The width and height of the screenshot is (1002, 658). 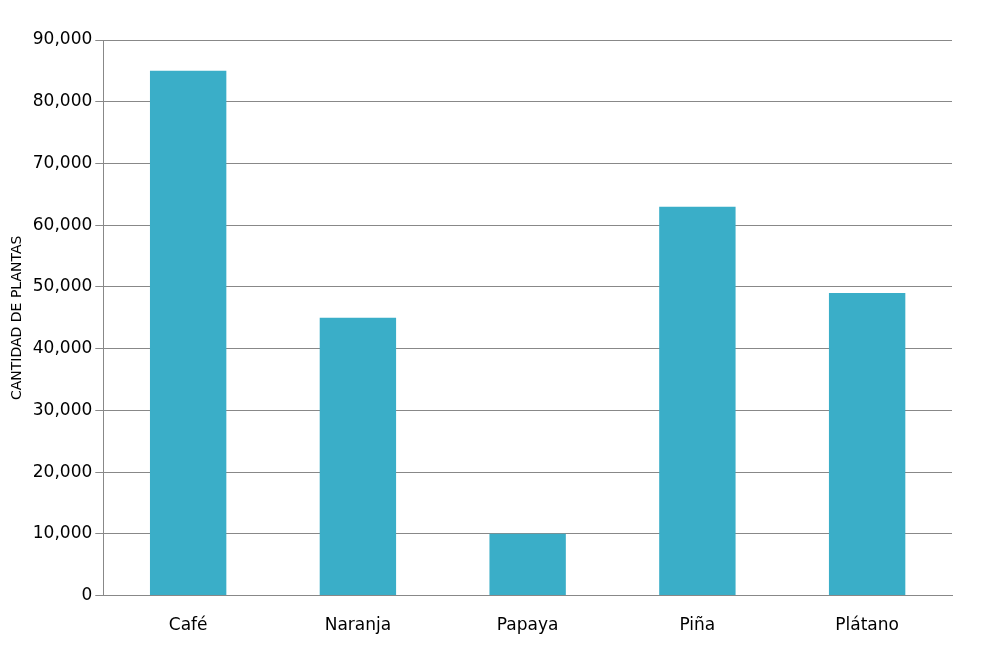 What do you see at coordinates (62, 38) in the screenshot?
I see `y-tick-label: 90,000` at bounding box center [62, 38].